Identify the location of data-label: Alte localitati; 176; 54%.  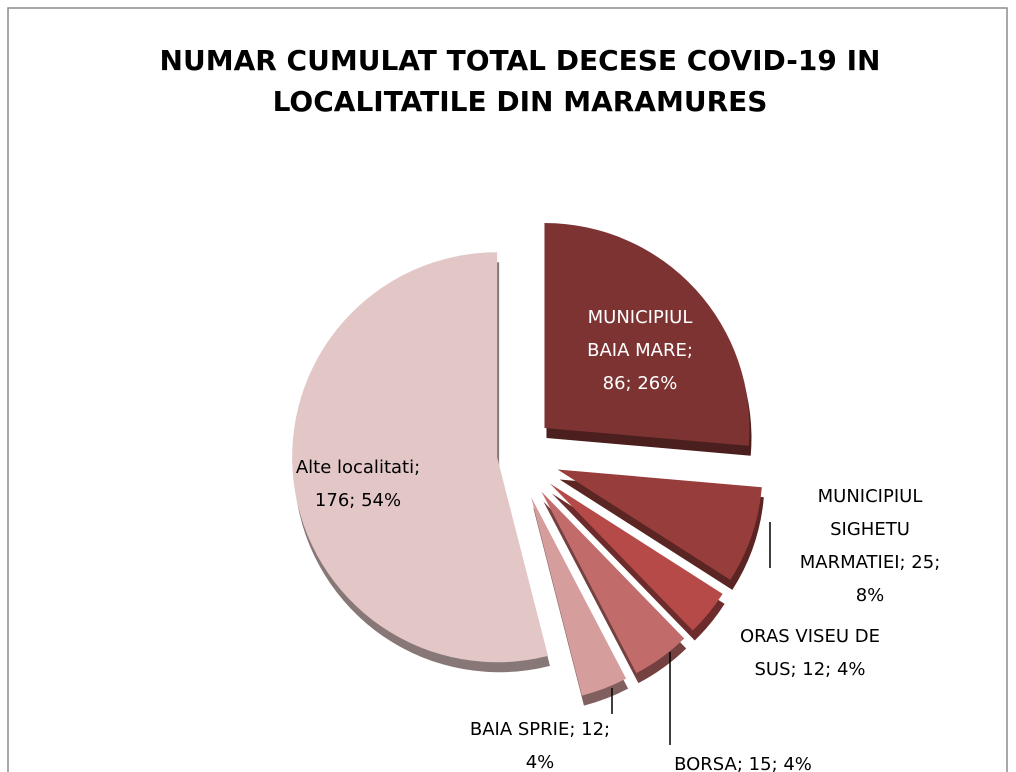
(358, 484).